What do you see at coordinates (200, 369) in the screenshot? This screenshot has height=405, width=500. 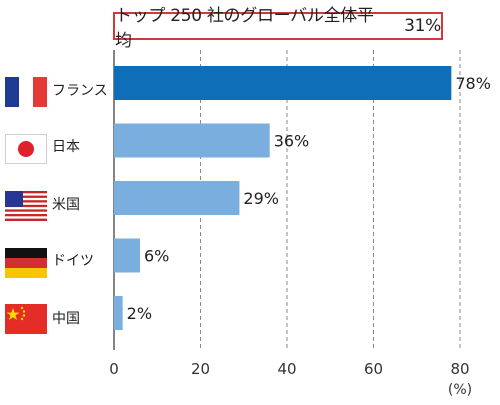 I see `x-tick-label-20: 20` at bounding box center [200, 369].